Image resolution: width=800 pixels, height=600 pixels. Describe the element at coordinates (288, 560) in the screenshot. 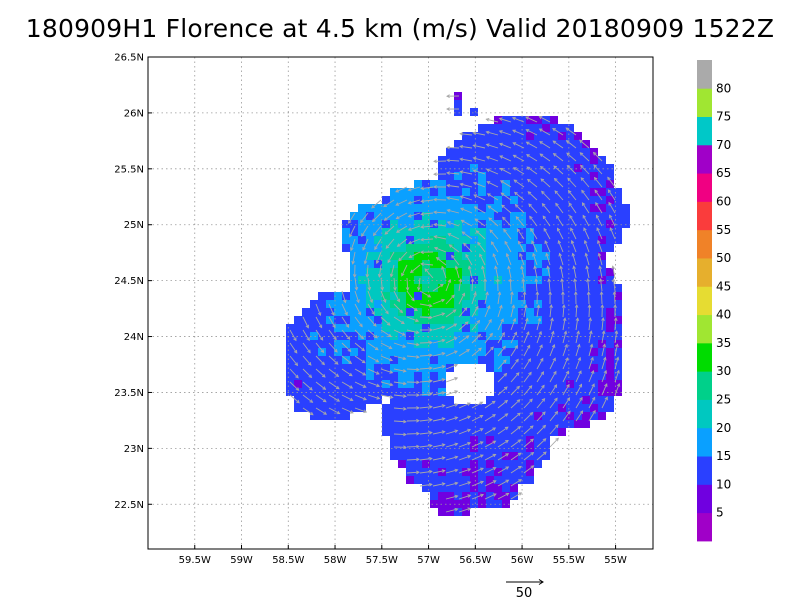

I see `x-tick-label: 58.5W` at that location.